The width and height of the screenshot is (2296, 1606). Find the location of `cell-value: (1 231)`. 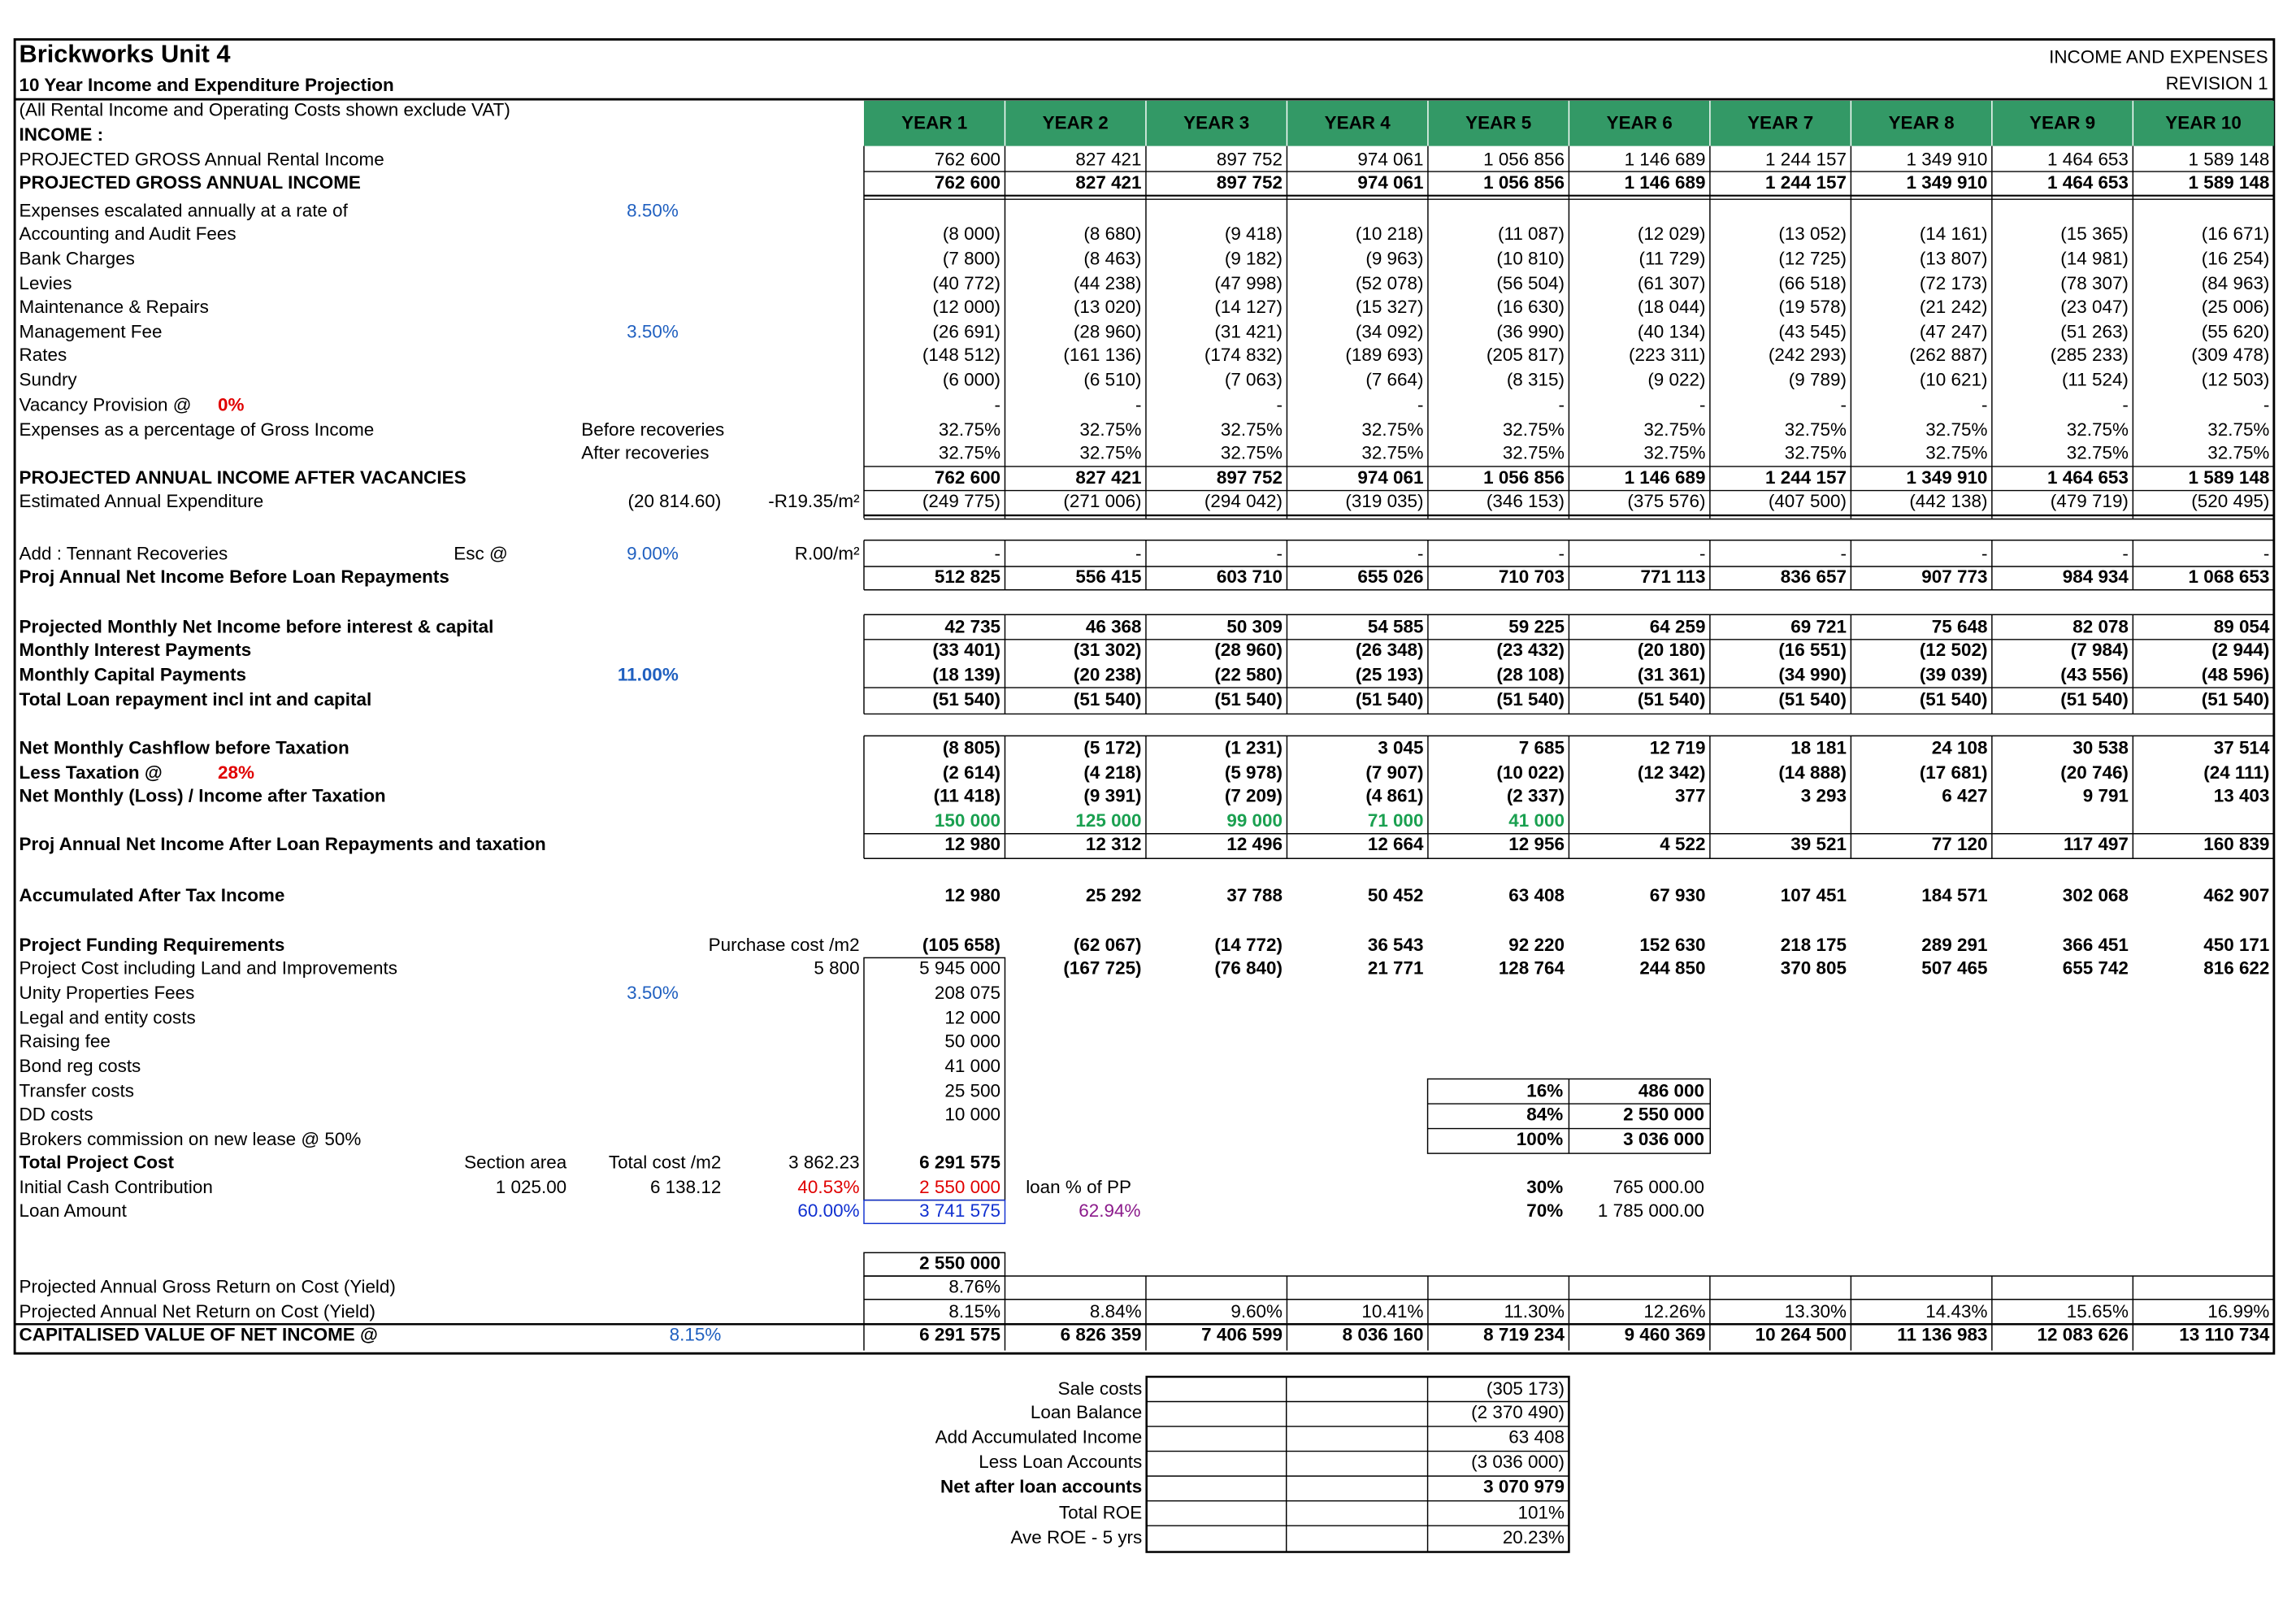

cell-value: (1 231) is located at coordinates (1254, 747).